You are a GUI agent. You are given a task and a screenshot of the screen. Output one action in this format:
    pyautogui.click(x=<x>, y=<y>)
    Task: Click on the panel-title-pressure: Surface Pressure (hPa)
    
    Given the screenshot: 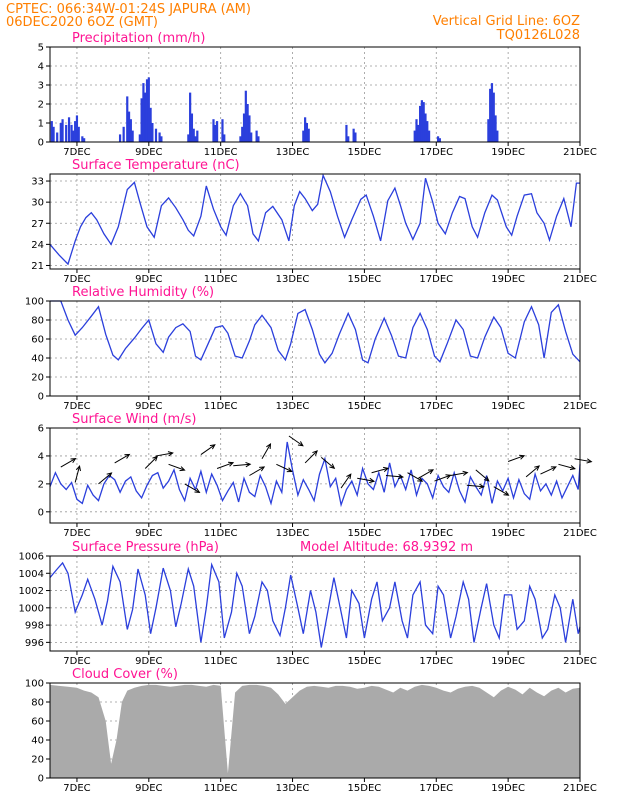 What is the action you would take?
    pyautogui.click(x=145, y=547)
    